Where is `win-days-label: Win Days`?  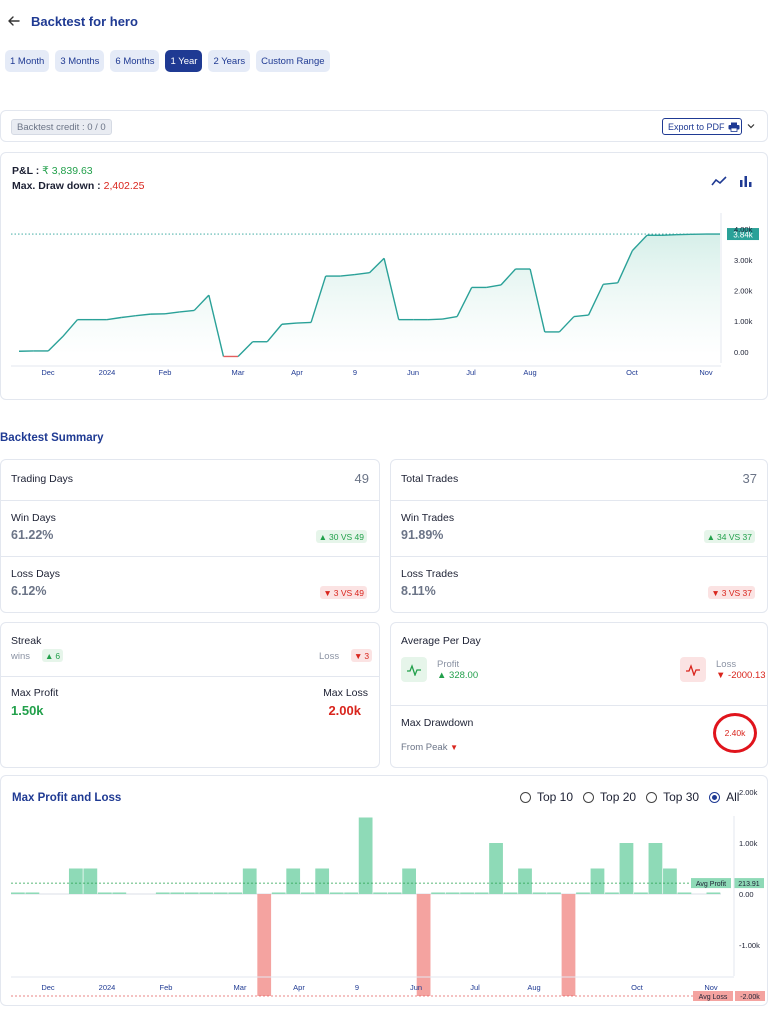 win-days-label: Win Days is located at coordinates (33, 518).